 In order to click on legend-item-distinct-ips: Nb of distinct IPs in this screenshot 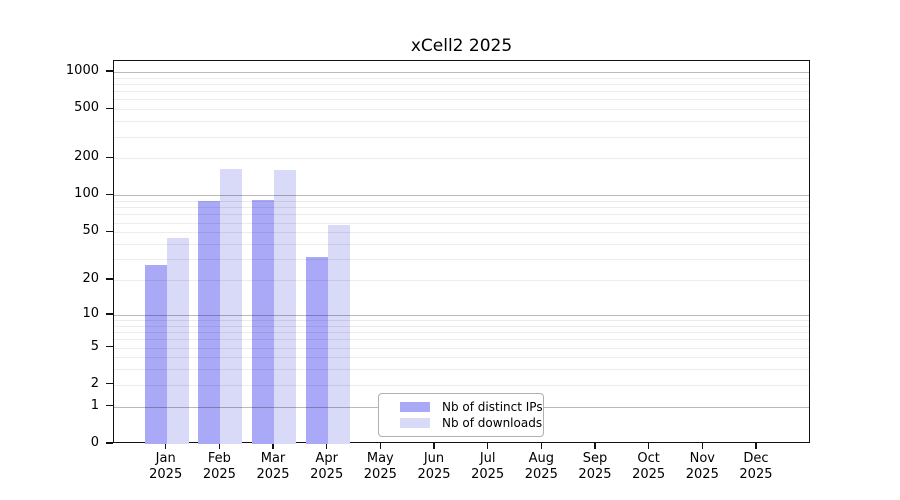, I will do `click(471, 407)`.